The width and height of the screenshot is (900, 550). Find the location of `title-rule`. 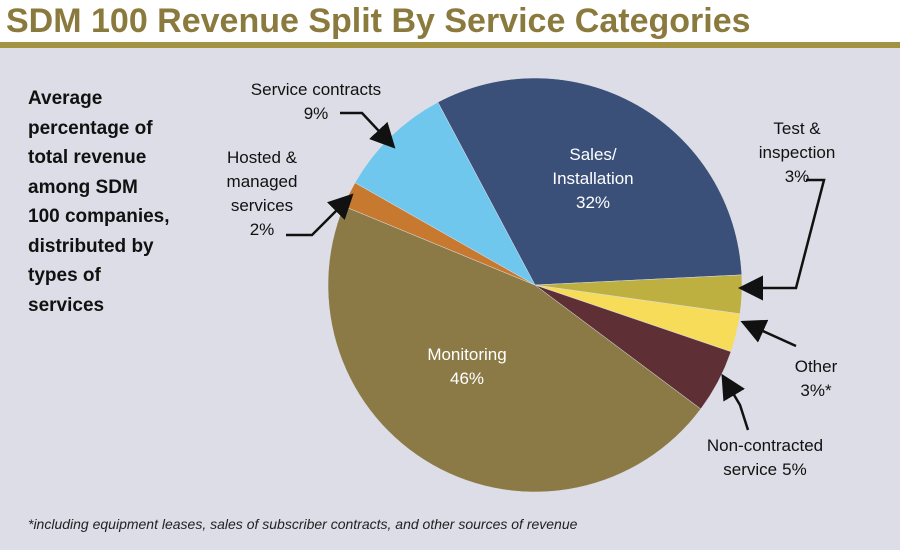

title-rule is located at coordinates (450, 45).